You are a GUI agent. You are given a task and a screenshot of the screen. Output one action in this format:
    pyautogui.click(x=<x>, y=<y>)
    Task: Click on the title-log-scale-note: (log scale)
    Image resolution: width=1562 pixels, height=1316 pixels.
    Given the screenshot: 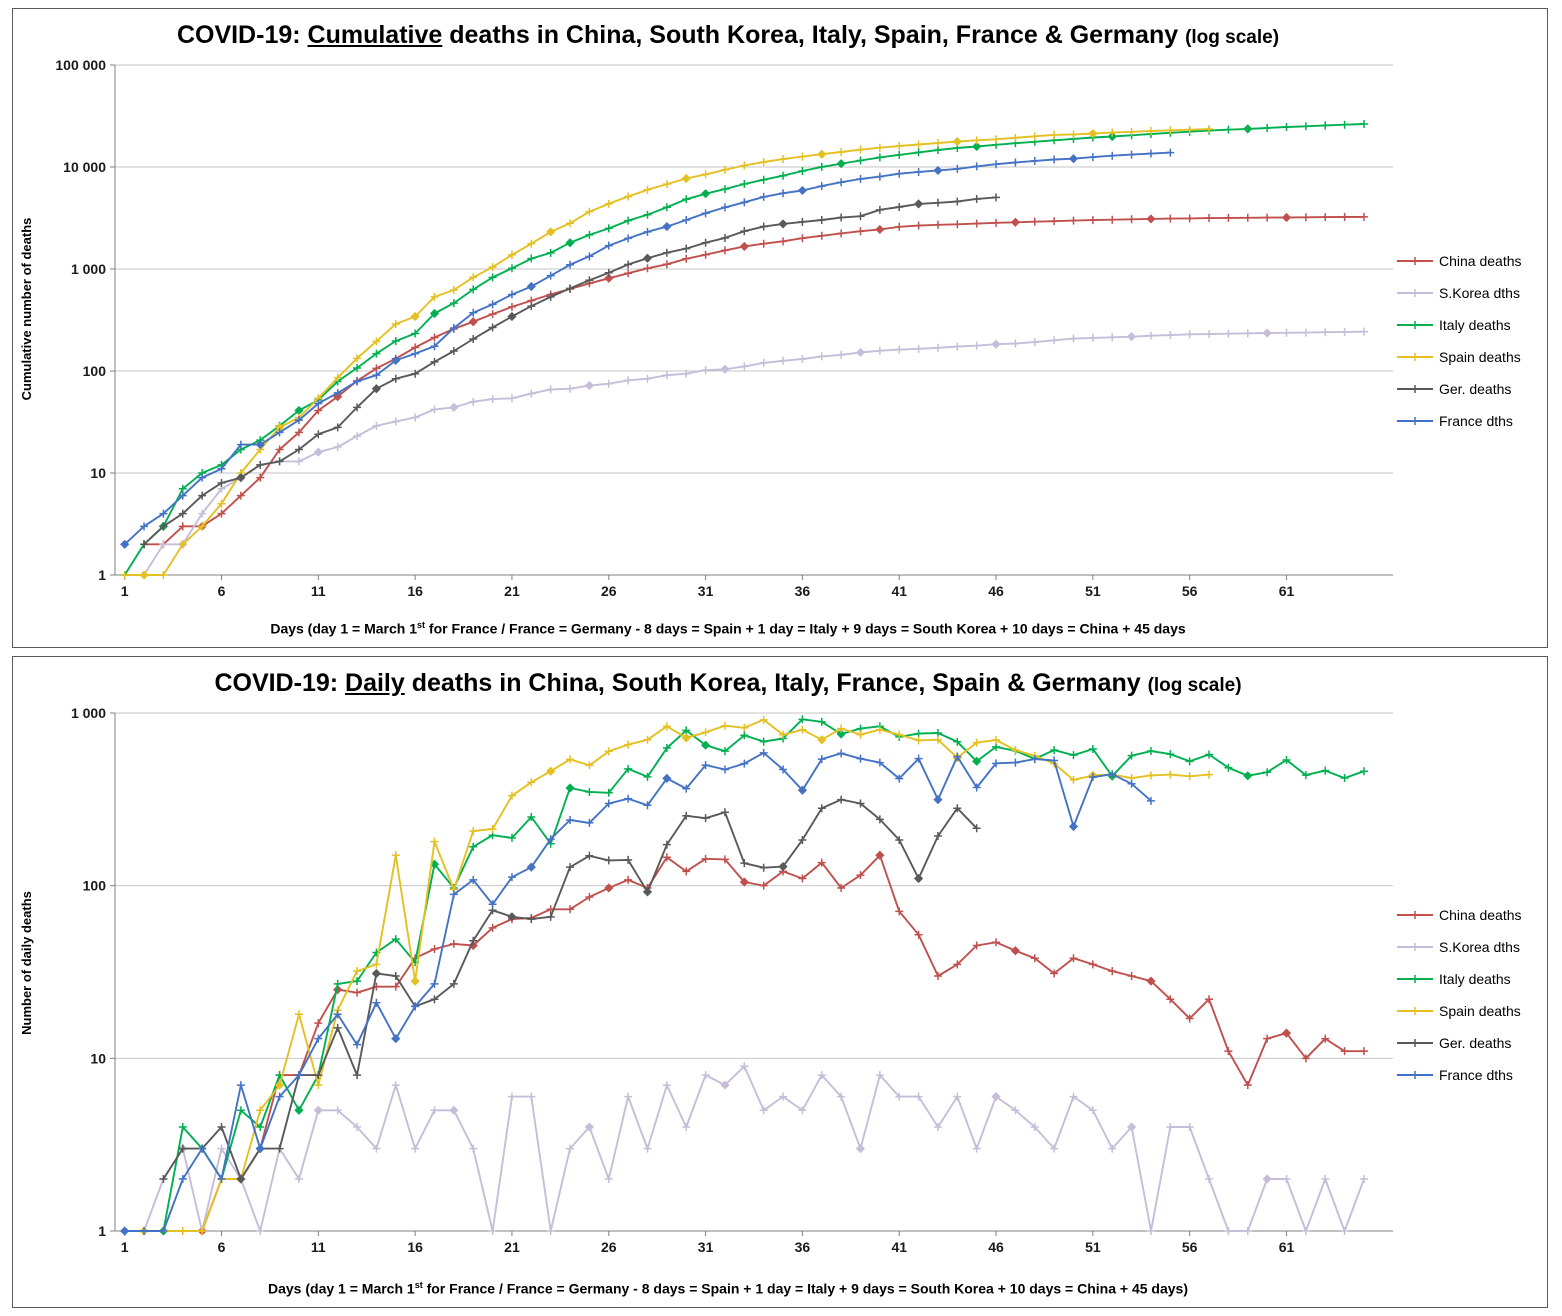 What is the action you would take?
    pyautogui.click(x=1194, y=685)
    